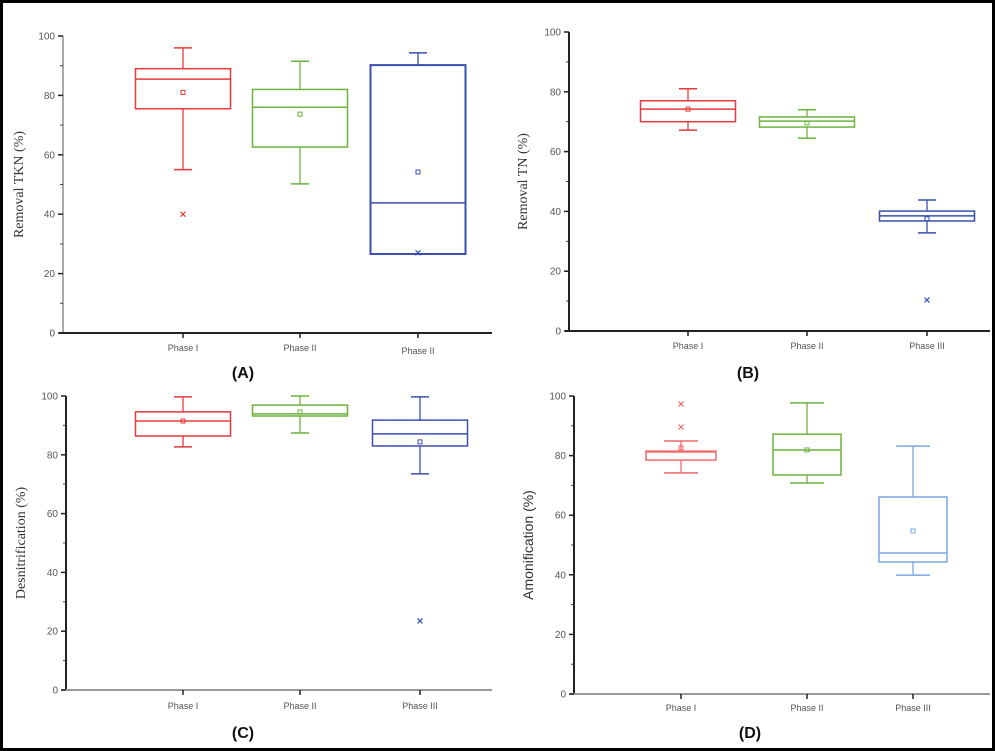 The height and width of the screenshot is (751, 995). I want to click on y-axis-label: Desnitrification (%), so click(21, 542).